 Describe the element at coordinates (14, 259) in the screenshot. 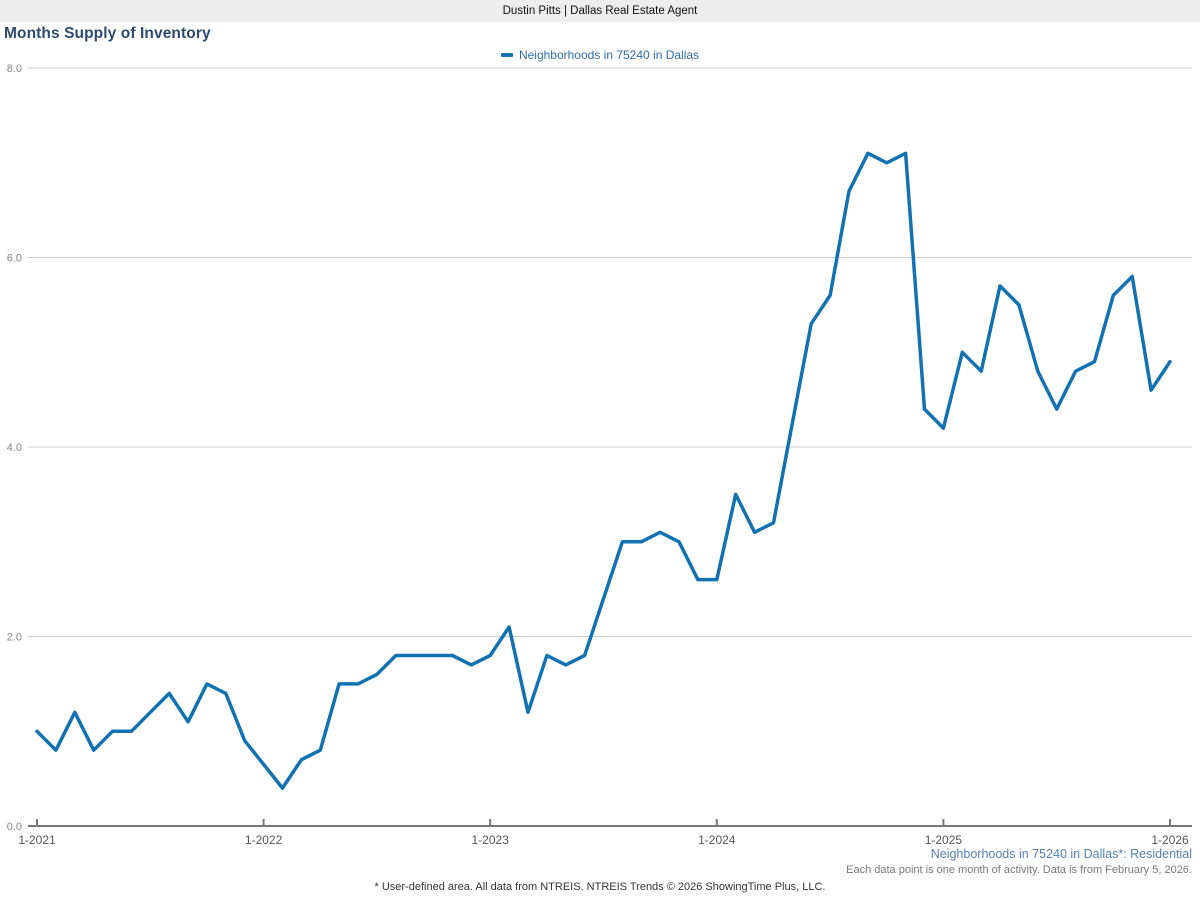

I see `y-tick-label: 6.0` at that location.